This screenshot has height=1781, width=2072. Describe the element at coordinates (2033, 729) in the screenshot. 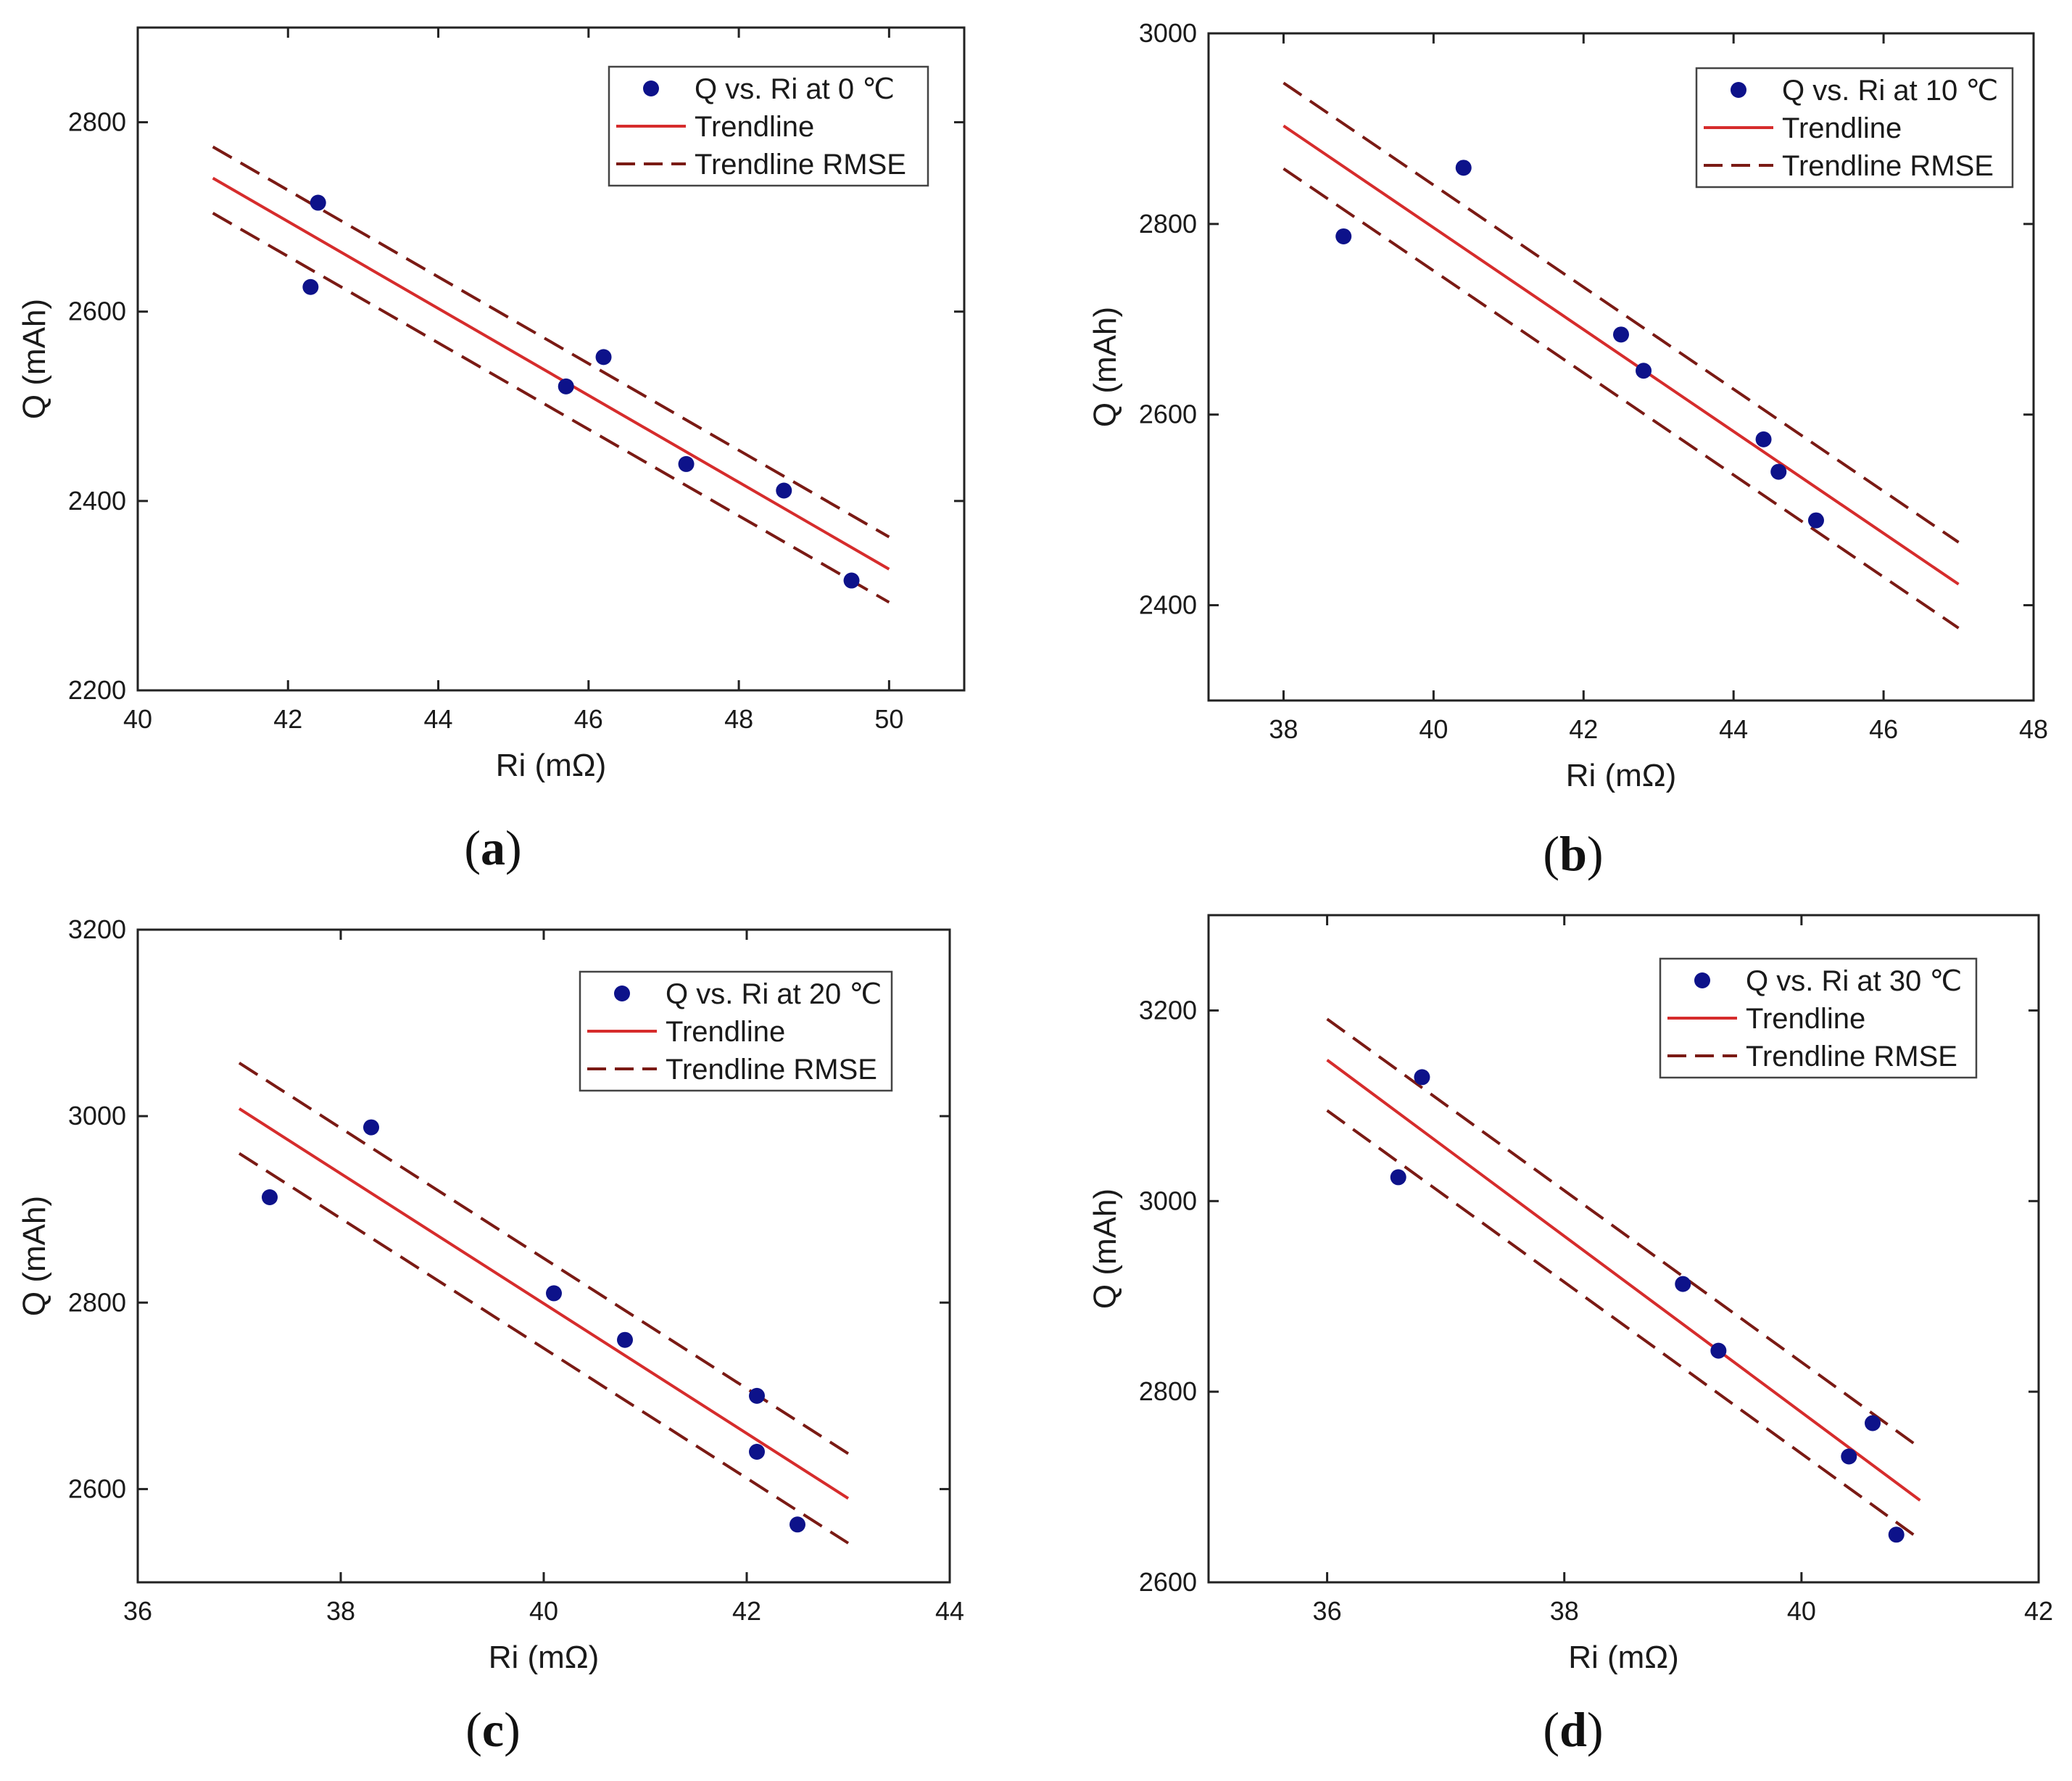

I see `x-tick-label: 48` at that location.